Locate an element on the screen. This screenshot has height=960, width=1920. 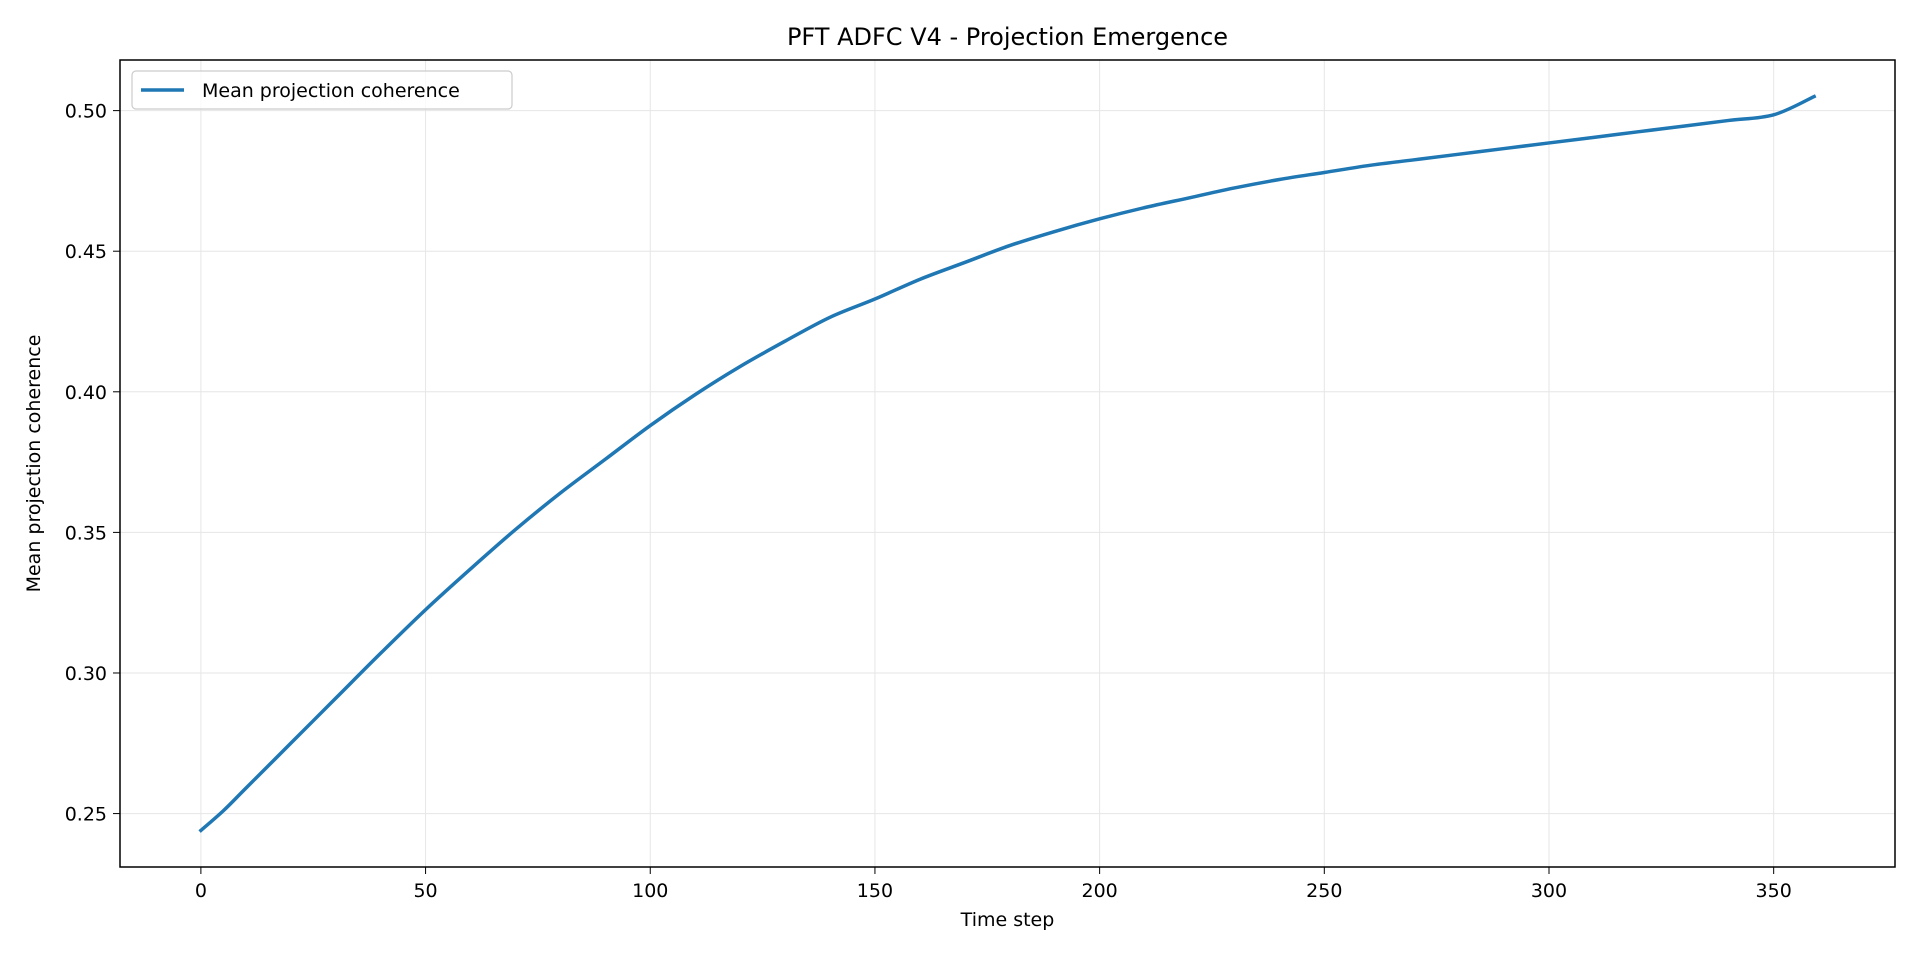
x-tick-label: 200 is located at coordinates (1099, 891).